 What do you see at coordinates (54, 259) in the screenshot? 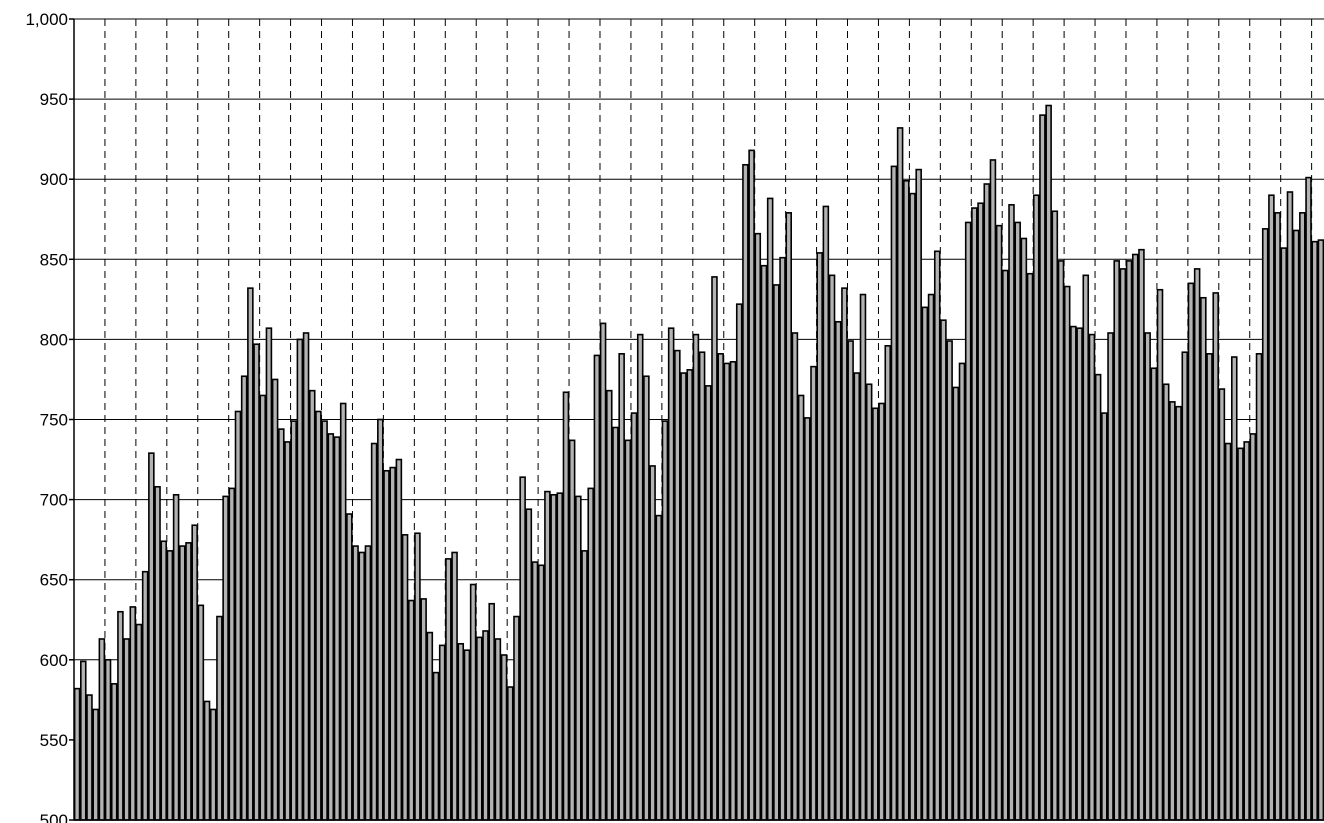
I see `y-tick-label: 850` at bounding box center [54, 259].